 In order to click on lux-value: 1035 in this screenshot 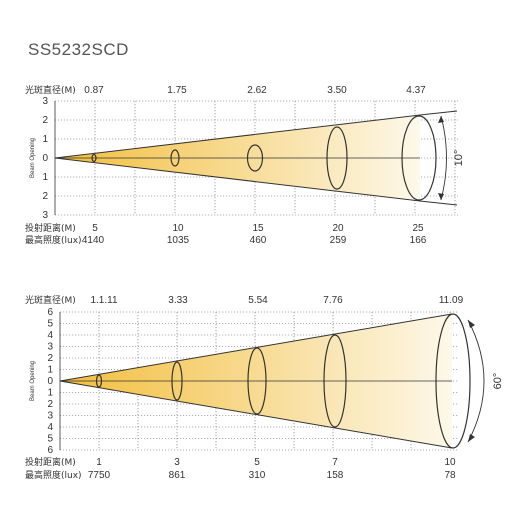, I will do `click(178, 240)`.